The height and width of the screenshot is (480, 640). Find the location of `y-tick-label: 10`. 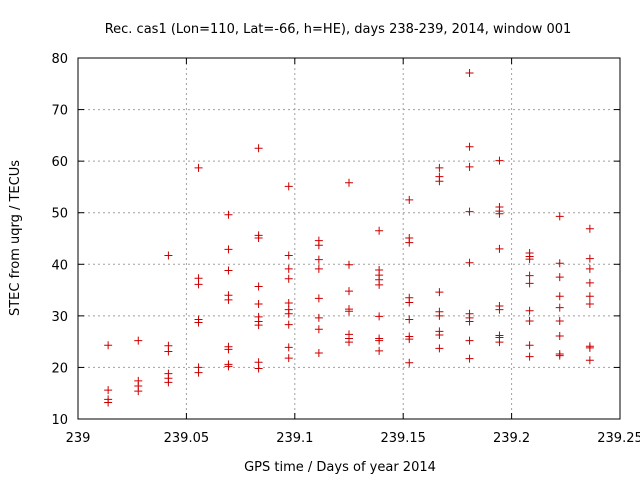

y-tick-label: 10 is located at coordinates (59, 420).